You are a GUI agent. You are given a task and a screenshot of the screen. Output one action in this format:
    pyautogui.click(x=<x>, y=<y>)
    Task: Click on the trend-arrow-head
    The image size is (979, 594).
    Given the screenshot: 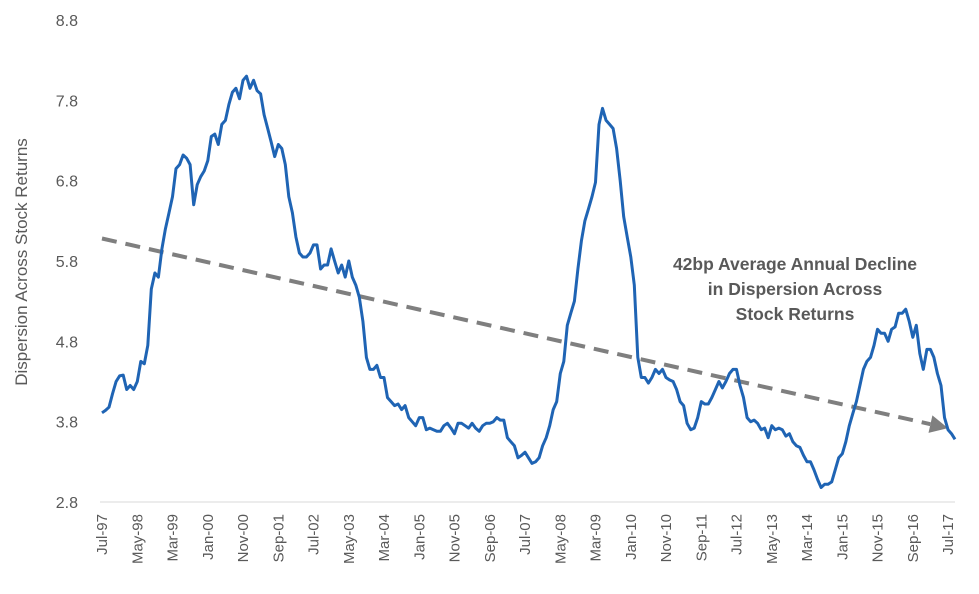 What is the action you would take?
    pyautogui.click(x=938, y=424)
    